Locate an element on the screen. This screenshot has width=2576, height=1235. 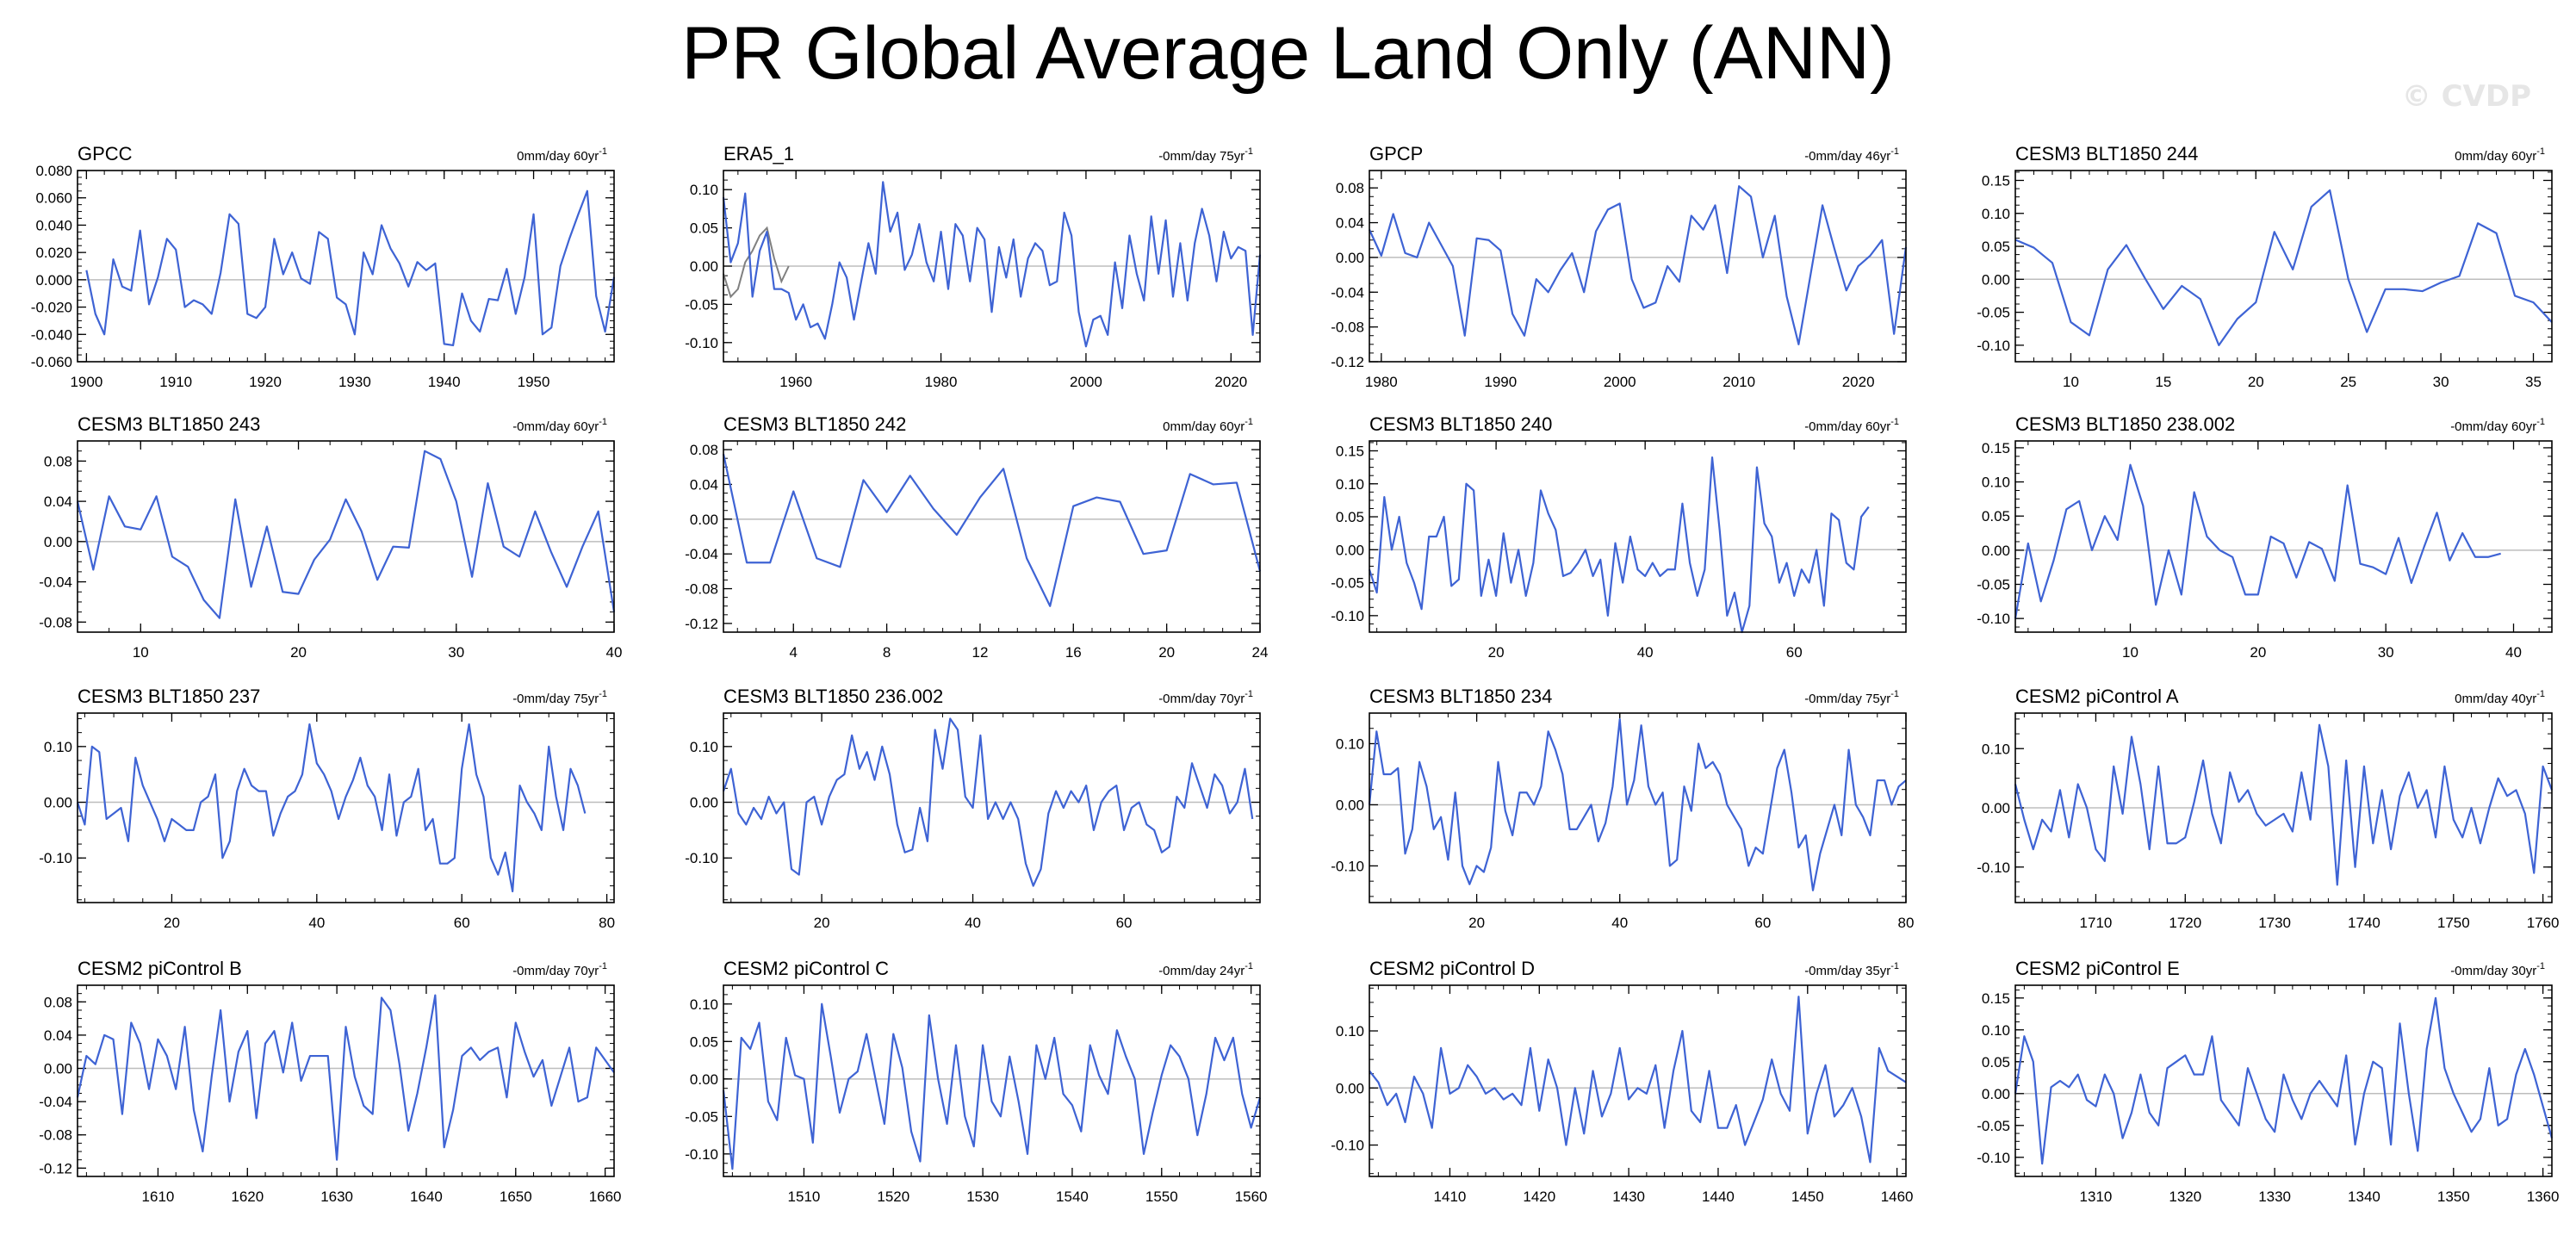
x-tick-label: 1540 is located at coordinates (1072, 1196).